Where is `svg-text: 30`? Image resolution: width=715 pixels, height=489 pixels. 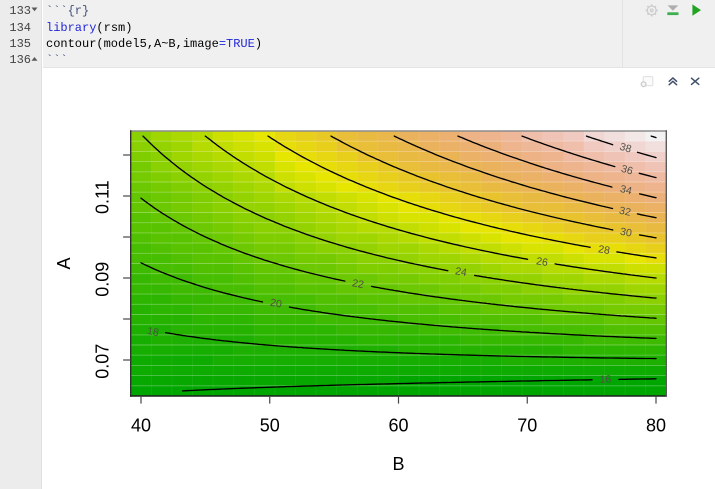 svg-text: 30 is located at coordinates (626, 233).